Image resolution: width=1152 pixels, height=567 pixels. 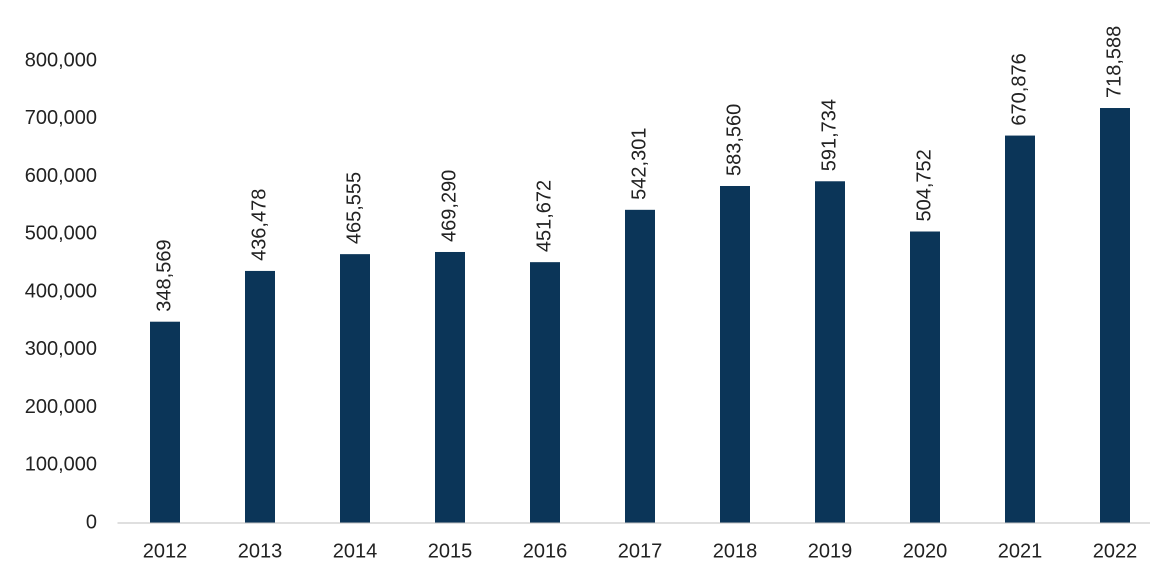 I want to click on y-tick-label: 300,000, so click(x=61, y=349).